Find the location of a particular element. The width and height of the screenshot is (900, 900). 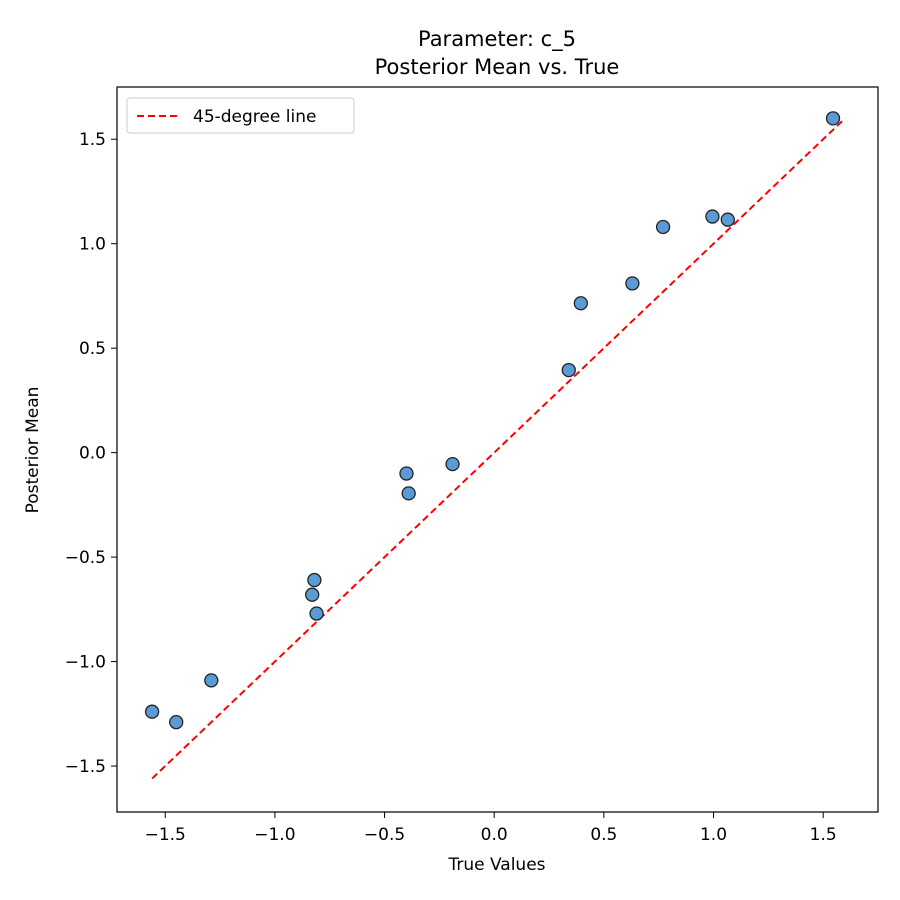

x-tick-label: −1.5 is located at coordinates (165, 835).